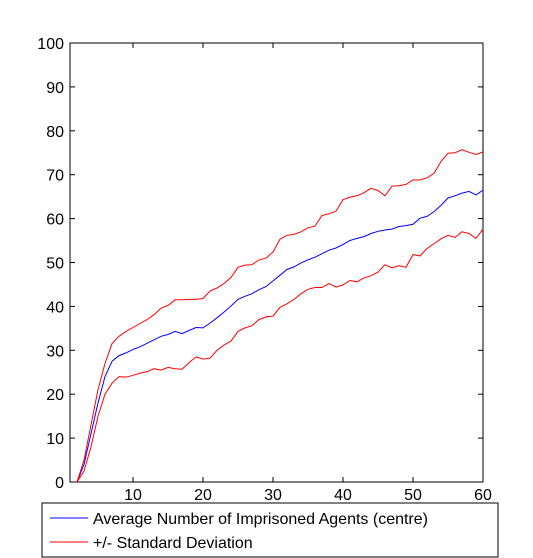 This screenshot has height=558, width=533. Describe the element at coordinates (50, 44) in the screenshot. I see `y-tick-label: 100` at that location.